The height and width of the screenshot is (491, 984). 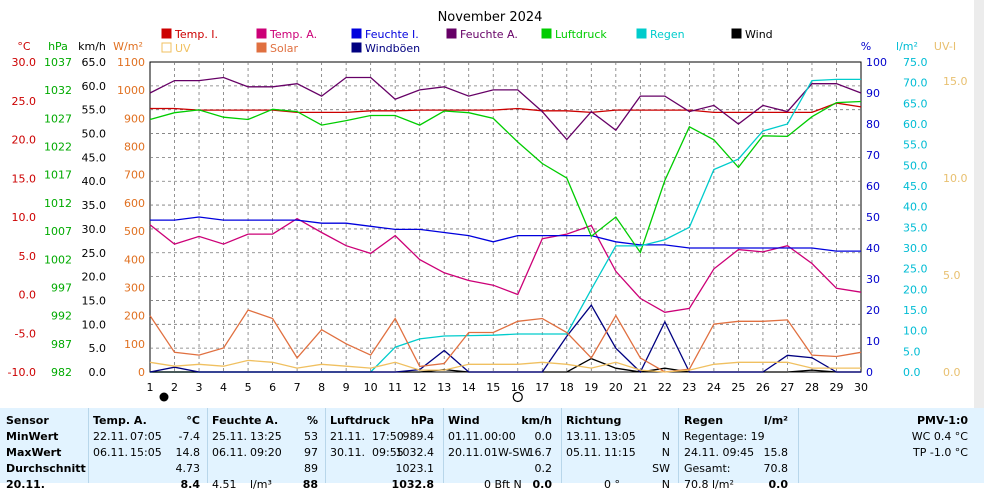 What do you see at coordinates (583, 452) in the screenshot?
I see `cell-richtung-date: 05.11.` at bounding box center [583, 452].